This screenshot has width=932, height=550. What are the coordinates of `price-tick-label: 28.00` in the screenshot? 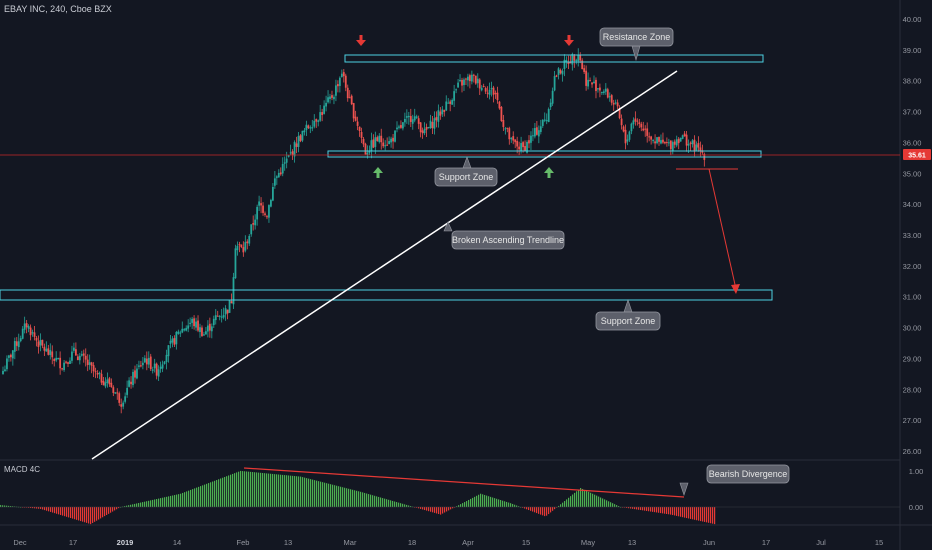 It's located at (912, 389).